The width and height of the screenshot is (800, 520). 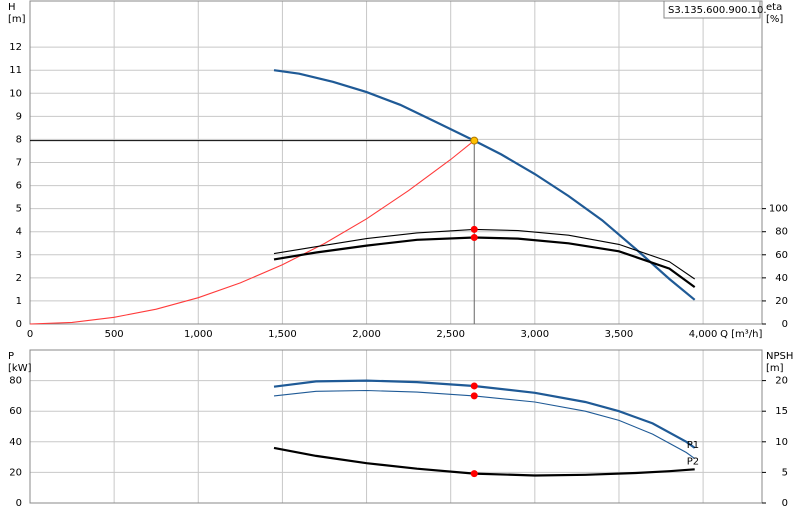 What do you see at coordinates (19, 139) in the screenshot?
I see `y-tick-label: 8` at bounding box center [19, 139].